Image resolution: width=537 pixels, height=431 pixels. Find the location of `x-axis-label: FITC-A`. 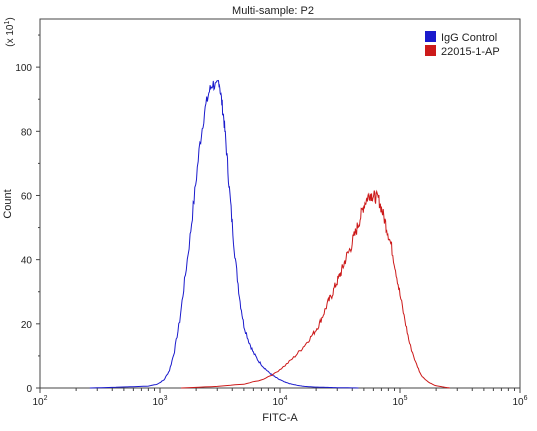

x-axis-label: FITC-A is located at coordinates (280, 418).